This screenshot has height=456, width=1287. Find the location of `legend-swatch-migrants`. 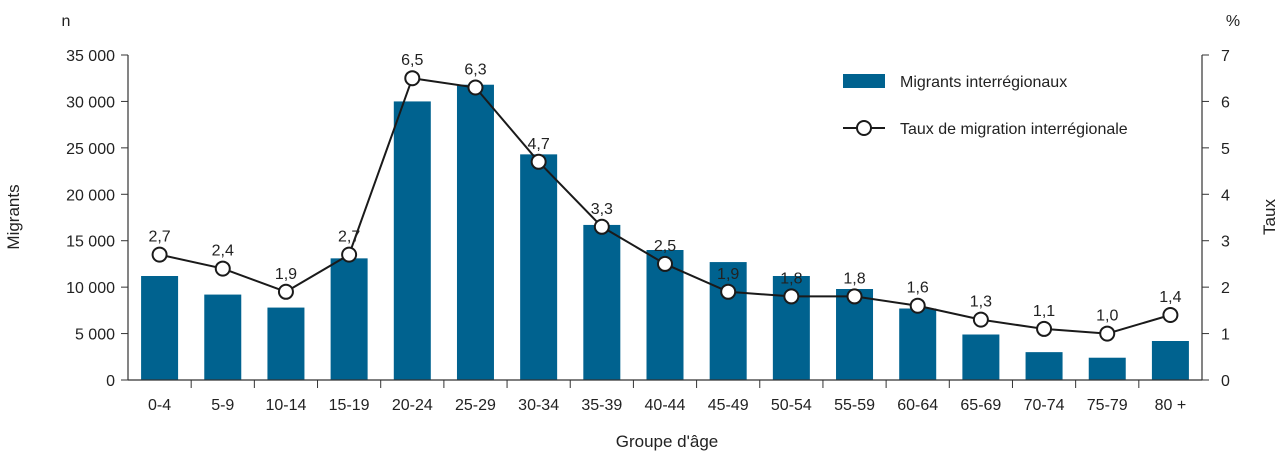

legend-swatch-migrants is located at coordinates (864, 81).